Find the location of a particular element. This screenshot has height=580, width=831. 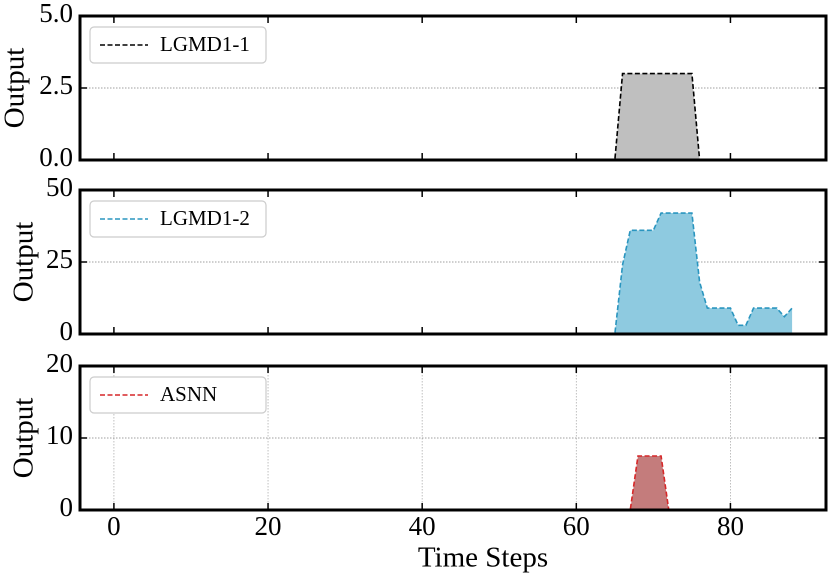

y-tick-label: 5.0 is located at coordinates (56, 14).